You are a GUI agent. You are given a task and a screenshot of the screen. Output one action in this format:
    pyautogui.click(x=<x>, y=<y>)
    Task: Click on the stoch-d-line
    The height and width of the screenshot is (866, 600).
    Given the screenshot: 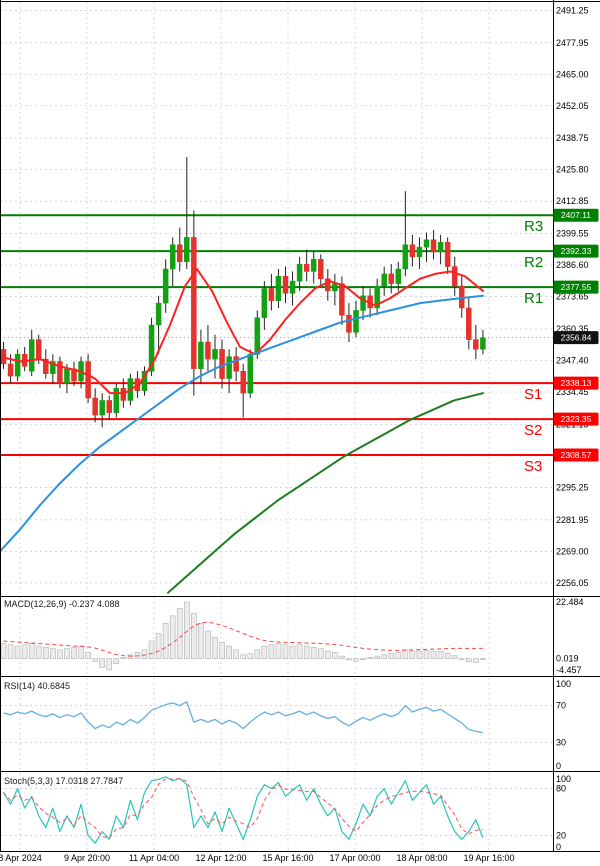 What is the action you would take?
    pyautogui.click(x=243, y=808)
    